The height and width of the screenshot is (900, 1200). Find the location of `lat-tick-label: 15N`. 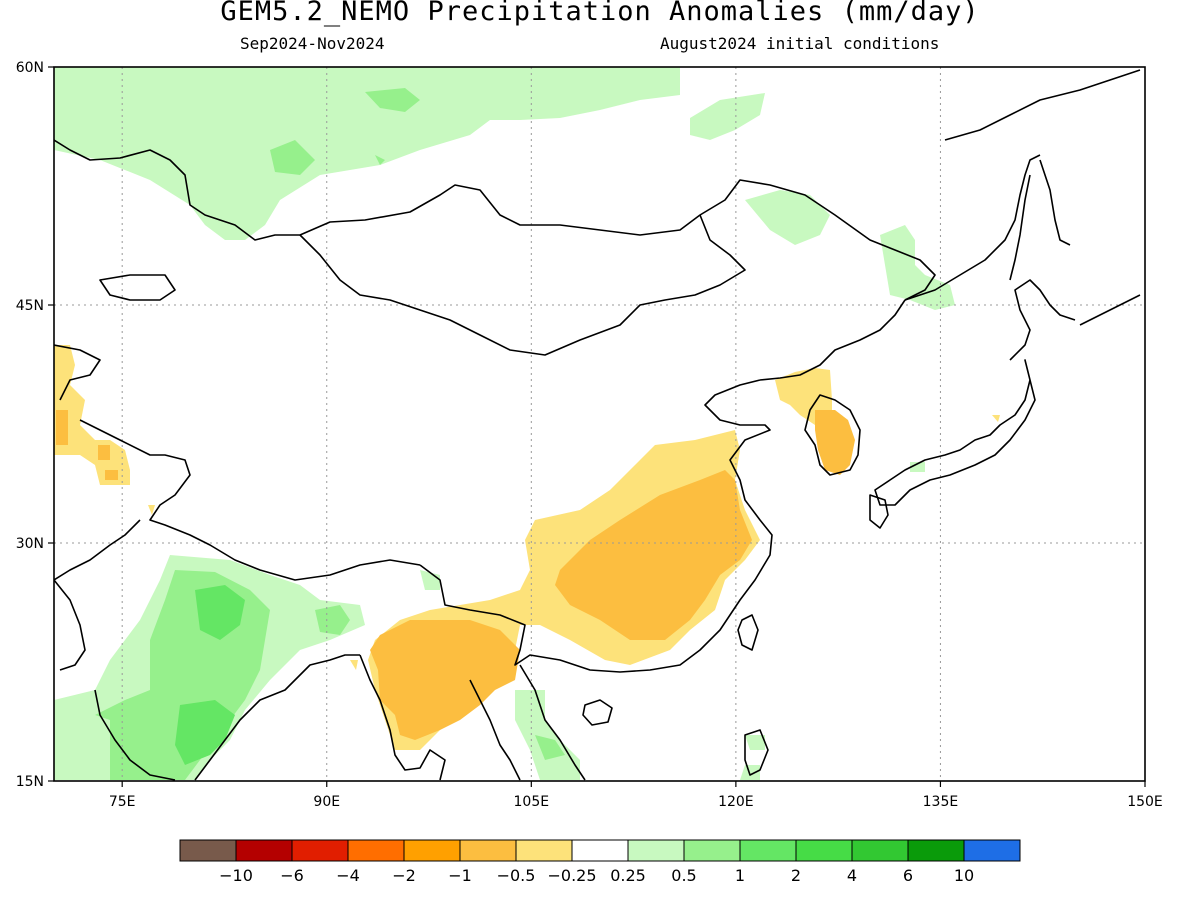

lat-tick-label: 15N is located at coordinates (30, 782).